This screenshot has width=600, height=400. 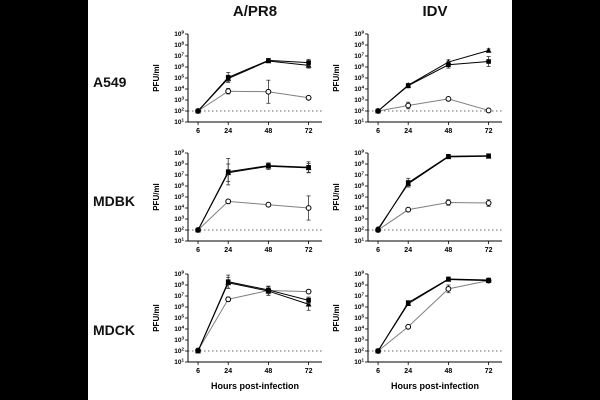 I want to click on chart-svg-a549-apr8: 10⁹ 10⁸ 10⁷ 10⁶ 10⁵ 10⁴ 10³ 10² 10¹ 6 24 48 72 PFU/ml, so click(x=237, y=82).